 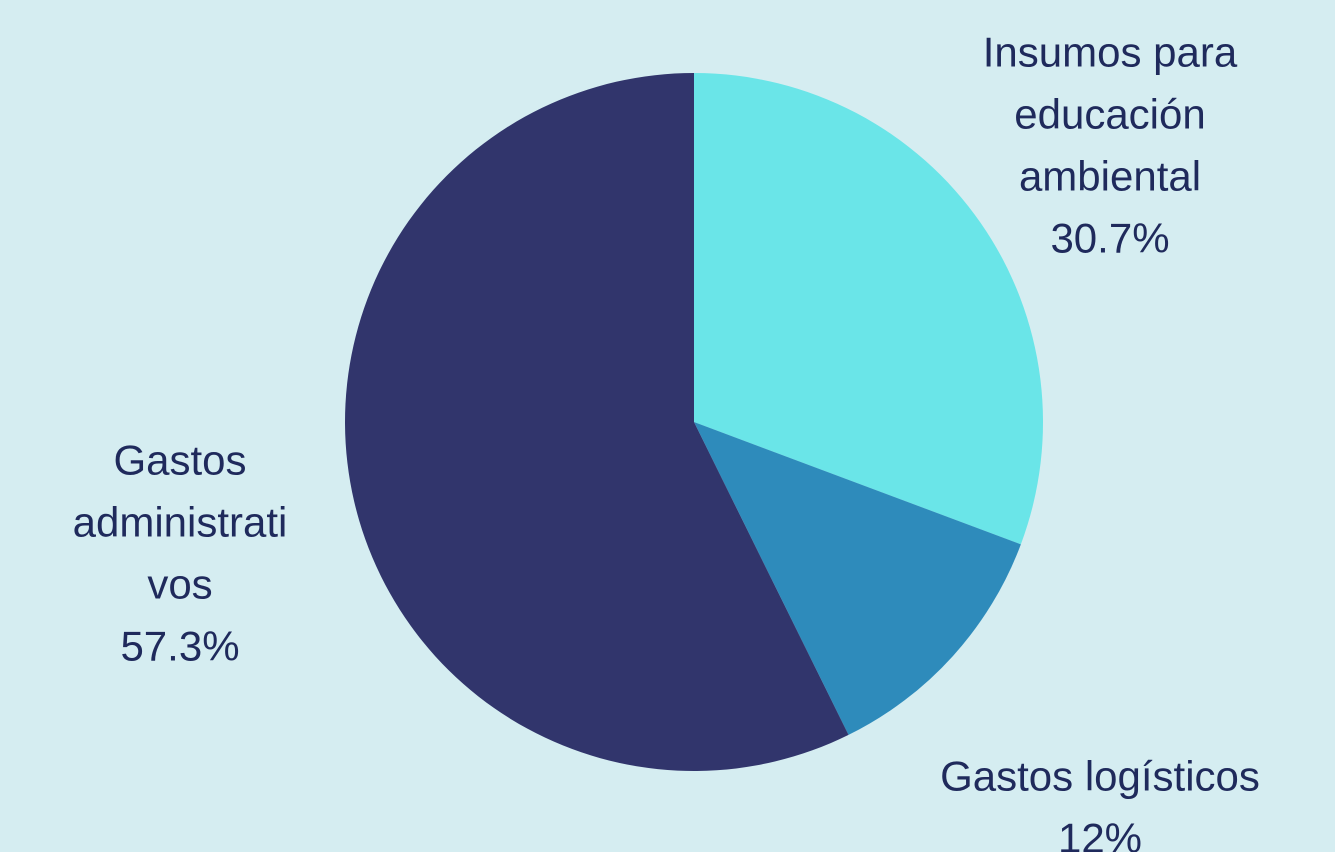 I want to click on slice-label-line: educación, so click(x=1109, y=114).